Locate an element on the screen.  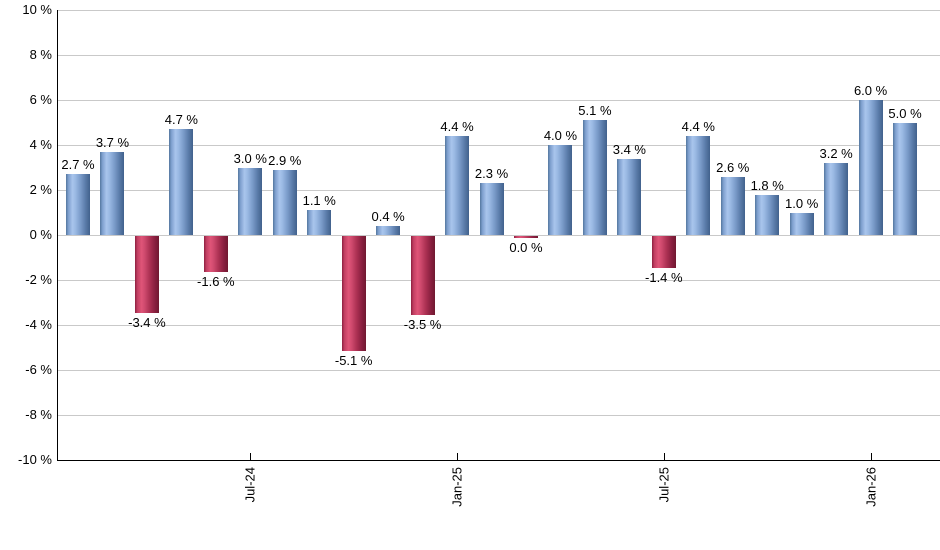
bar-value-label: -1.6 % is located at coordinates (216, 281).